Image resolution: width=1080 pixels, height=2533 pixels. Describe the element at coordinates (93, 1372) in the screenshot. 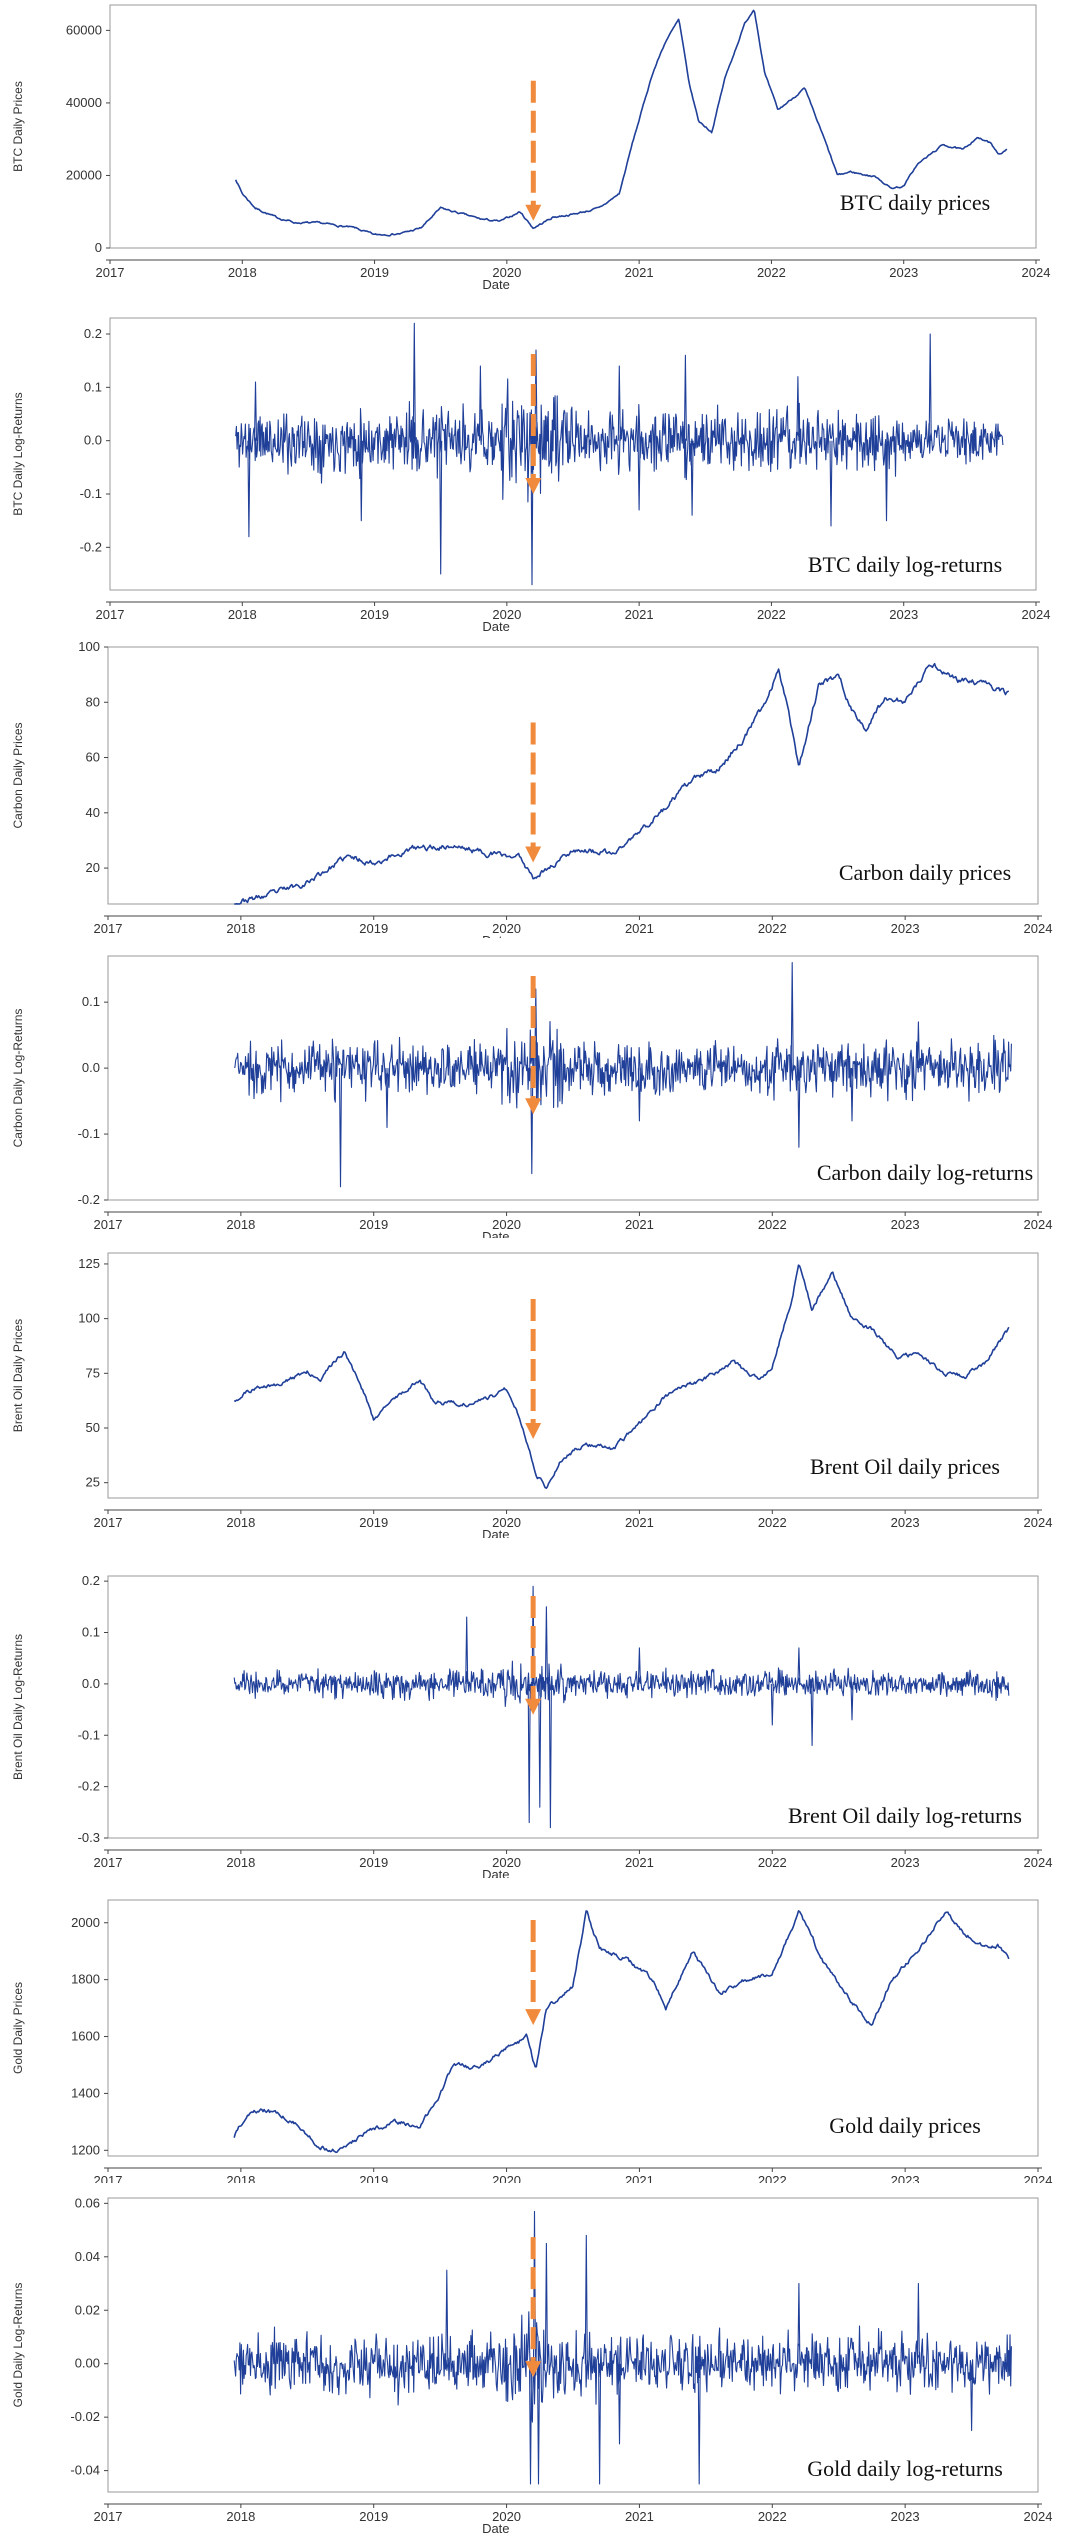

I see `y-tick-label: 75` at that location.